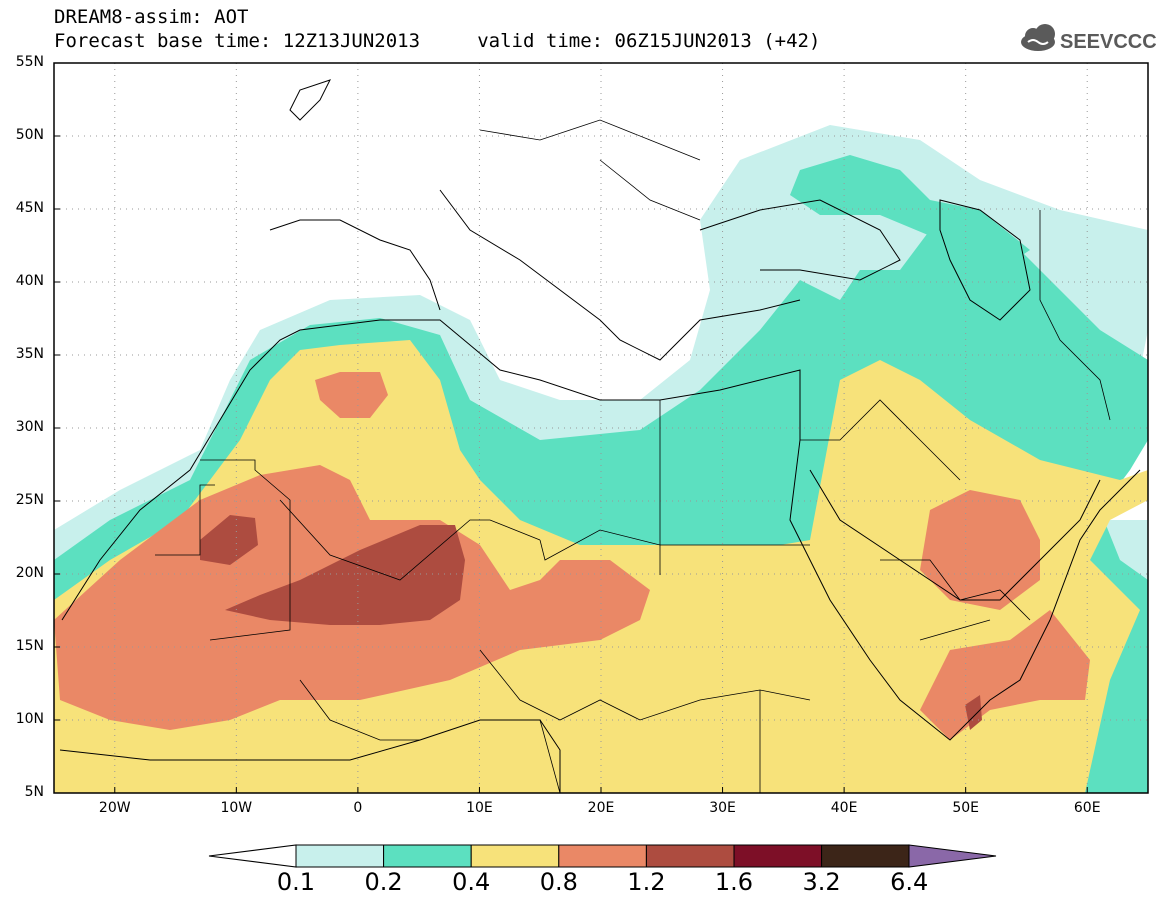 The height and width of the screenshot is (905, 1165). I want to click on colorbar-label: 6.4, so click(909, 882).